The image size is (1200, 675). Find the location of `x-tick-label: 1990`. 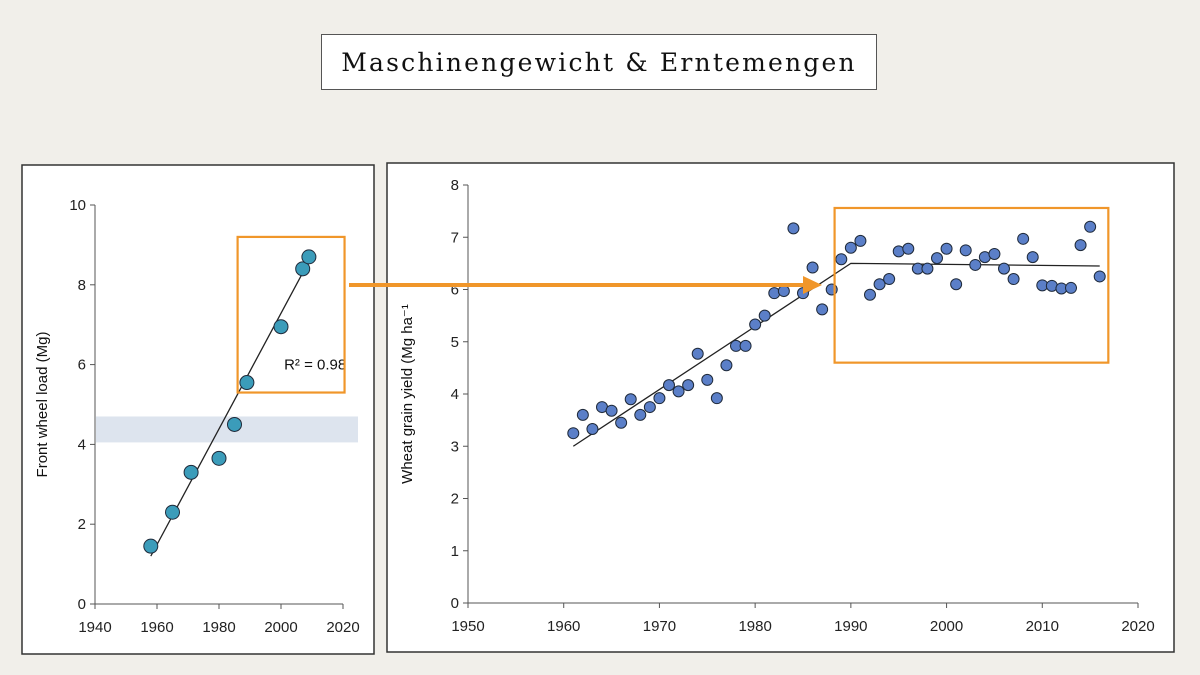

x-tick-label: 1990 is located at coordinates (850, 626).